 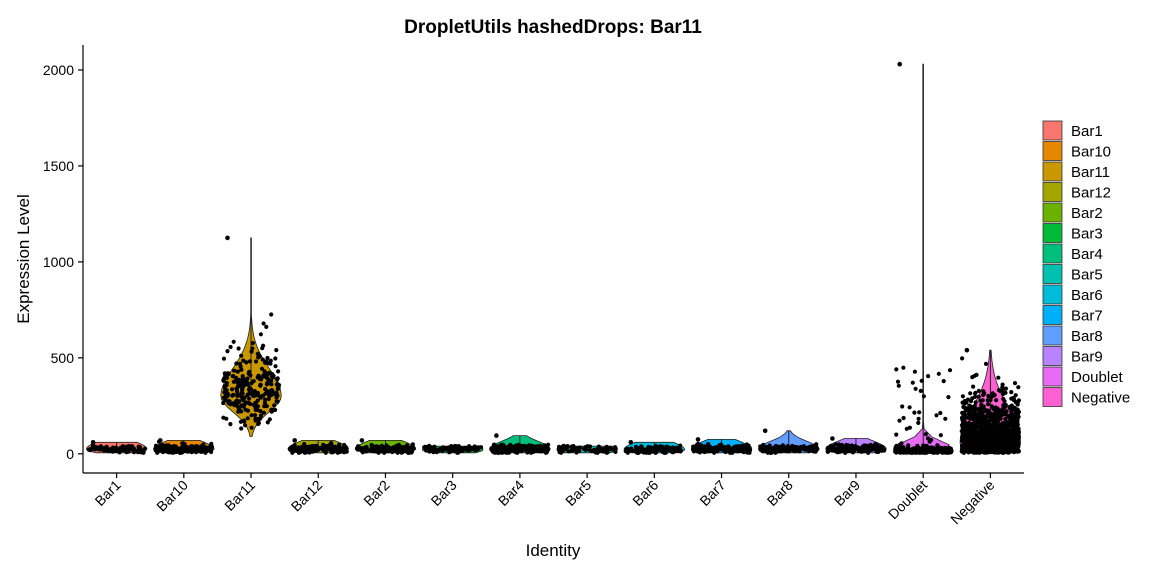 What do you see at coordinates (58, 262) in the screenshot?
I see `y-tick-label: 1000` at bounding box center [58, 262].